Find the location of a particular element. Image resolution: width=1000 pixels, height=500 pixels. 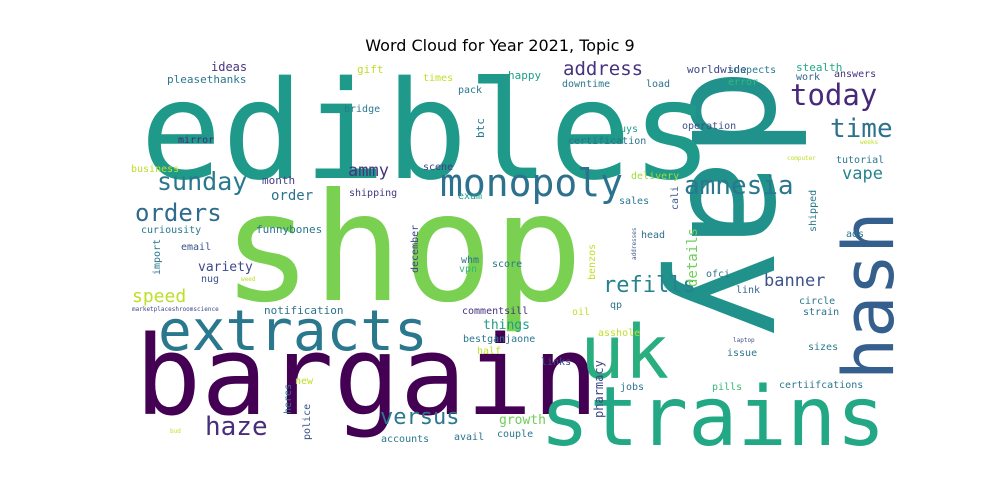

word-sizes: sizes is located at coordinates (823, 347).